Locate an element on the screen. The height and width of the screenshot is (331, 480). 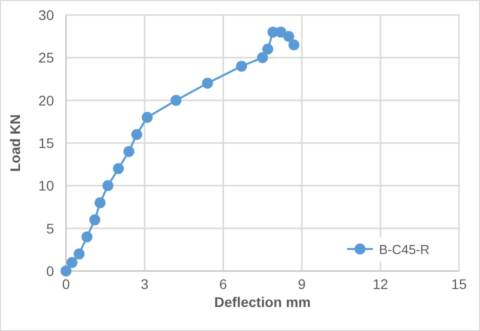
x-tick-label: 6 is located at coordinates (223, 284).